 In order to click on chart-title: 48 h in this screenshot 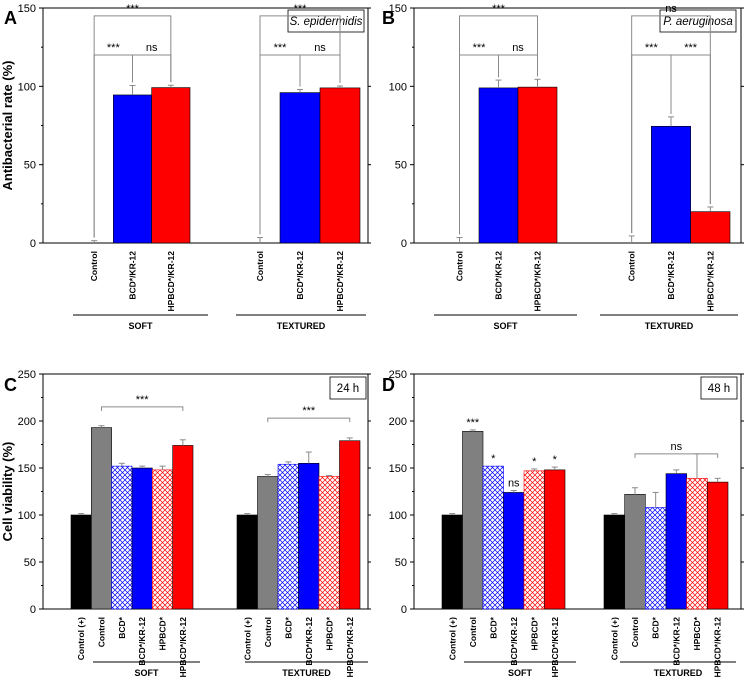, I will do `click(719, 389)`.